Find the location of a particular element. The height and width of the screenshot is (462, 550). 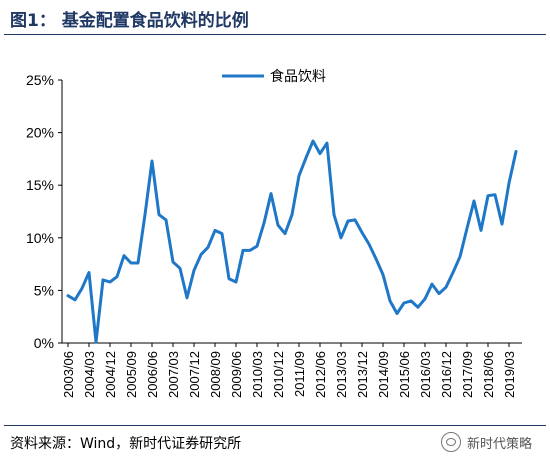

x-tick-label: 2013/12 is located at coordinates (362, 374).